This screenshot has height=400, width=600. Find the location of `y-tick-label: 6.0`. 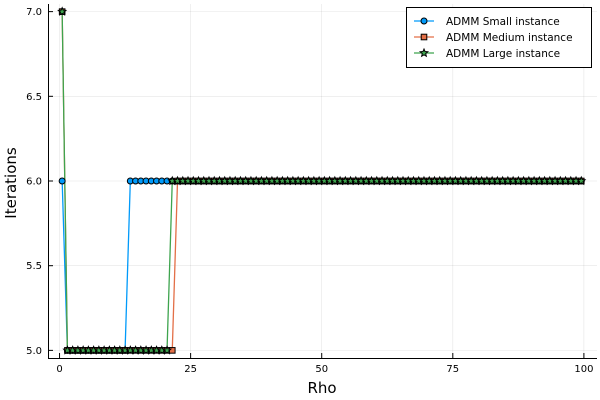

y-tick-label: 6.0 is located at coordinates (34, 182).